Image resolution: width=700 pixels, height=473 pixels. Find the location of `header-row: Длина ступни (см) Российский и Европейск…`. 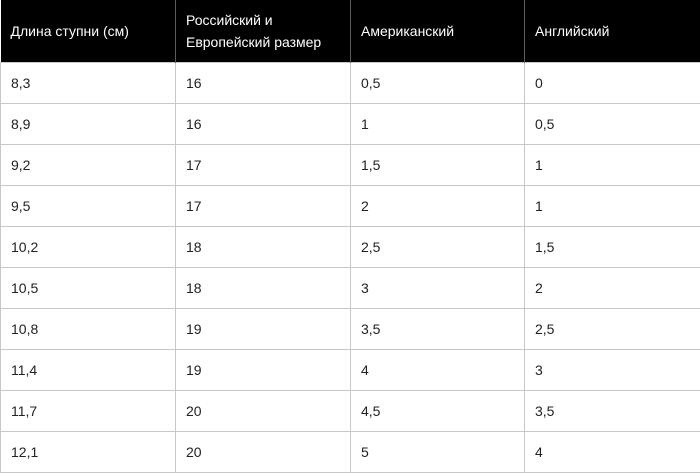

header-row: Длина ступни (см) Российский и Европейск… is located at coordinates (350, 31).